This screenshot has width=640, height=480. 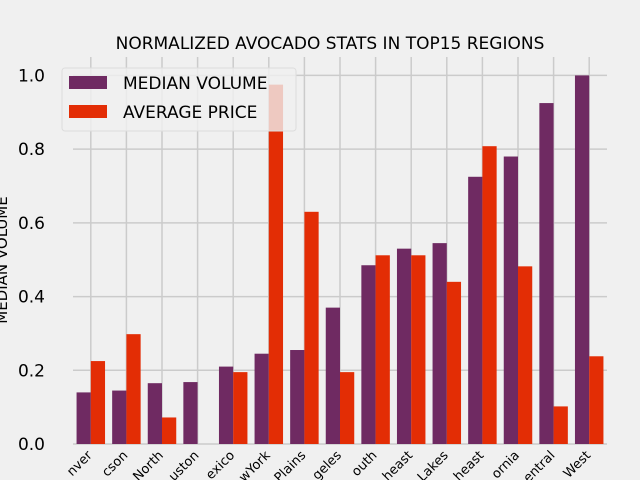 What do you see at coordinates (190, 113) in the screenshot?
I see `legend-label: AVERAGE PRICE` at bounding box center [190, 113].